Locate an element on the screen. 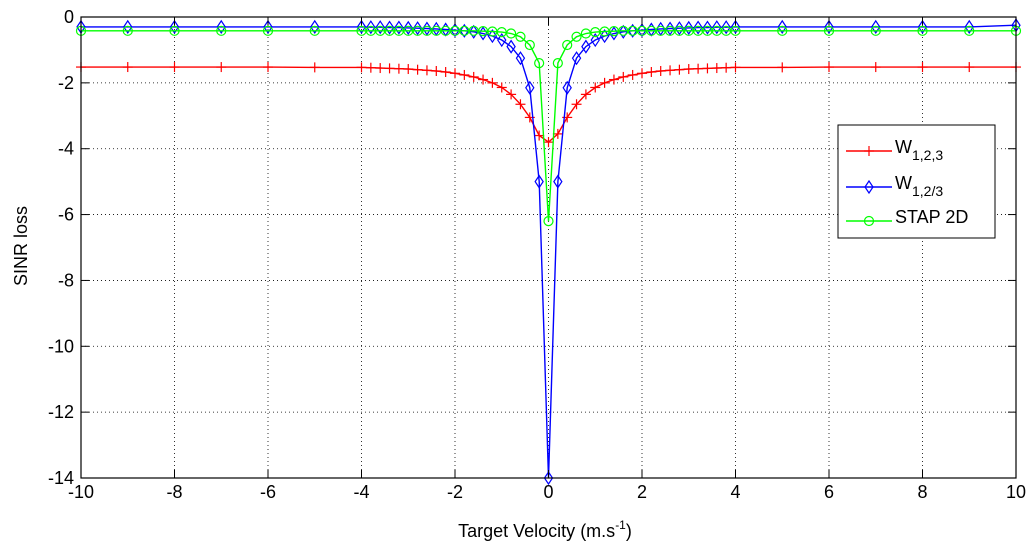 The image size is (1034, 548). x-tick-label: -8 is located at coordinates (174, 492).